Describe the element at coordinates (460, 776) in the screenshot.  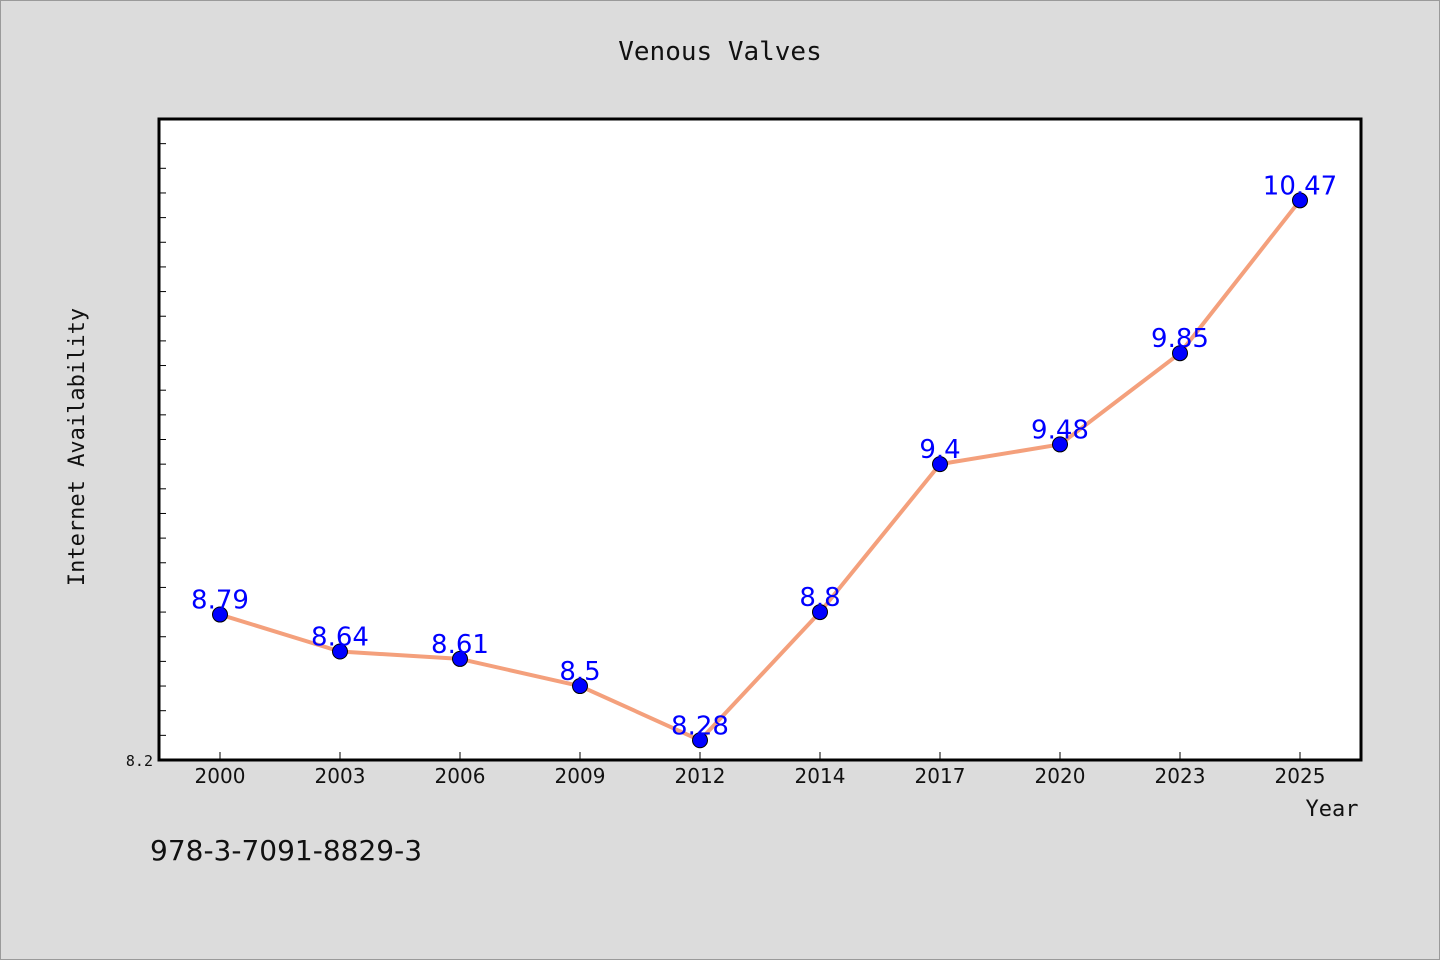
I see `x-tick-label: 2006` at that location.